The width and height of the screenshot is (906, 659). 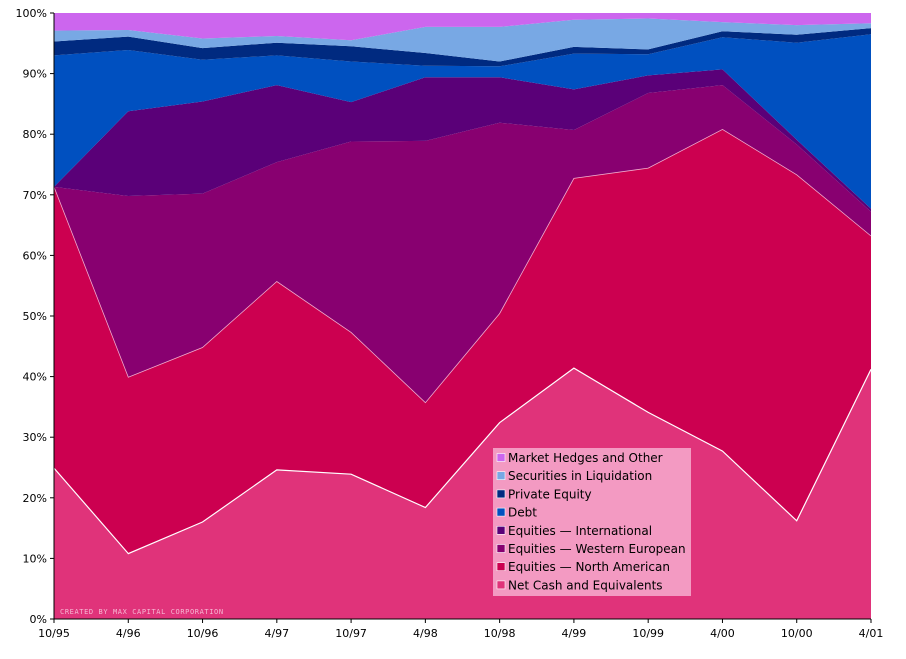 What do you see at coordinates (276, 633) in the screenshot?
I see `x-tick-label: 4/97` at bounding box center [276, 633].